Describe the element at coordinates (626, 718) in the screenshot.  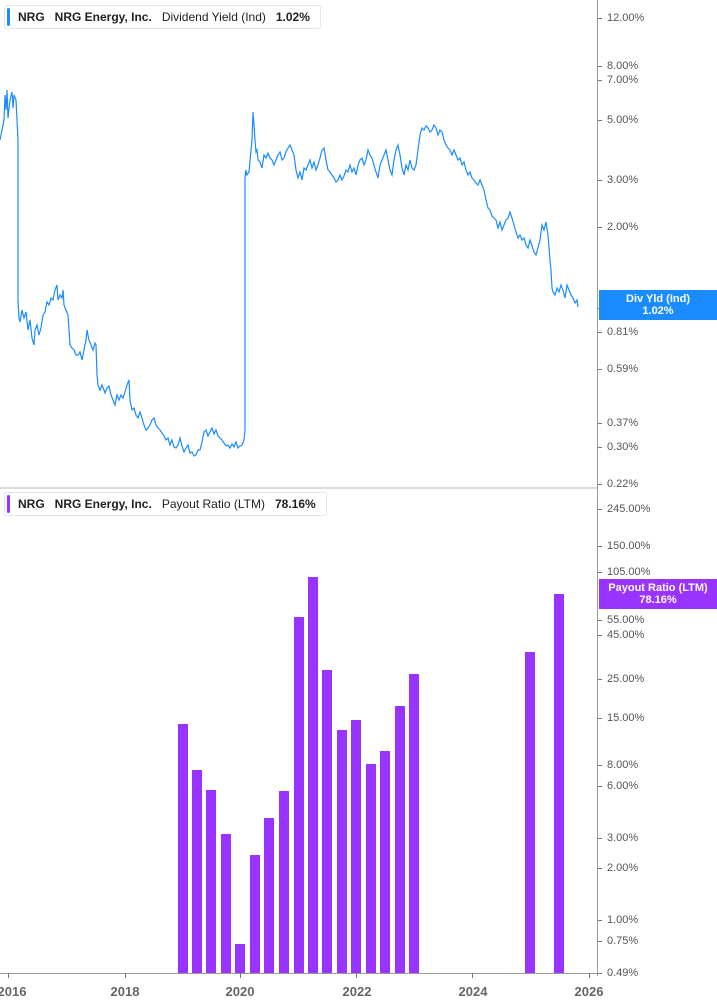
I see `y-axis-label: 15.00%` at that location.